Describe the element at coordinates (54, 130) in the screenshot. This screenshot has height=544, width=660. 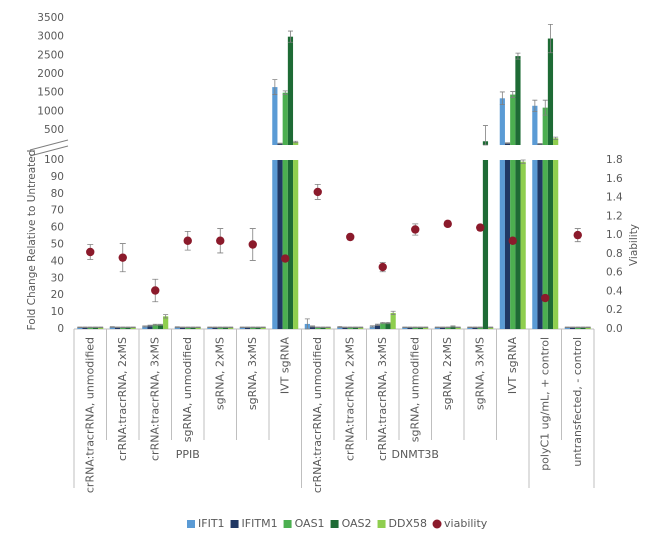
I see `y-tick-label: 500` at that location.